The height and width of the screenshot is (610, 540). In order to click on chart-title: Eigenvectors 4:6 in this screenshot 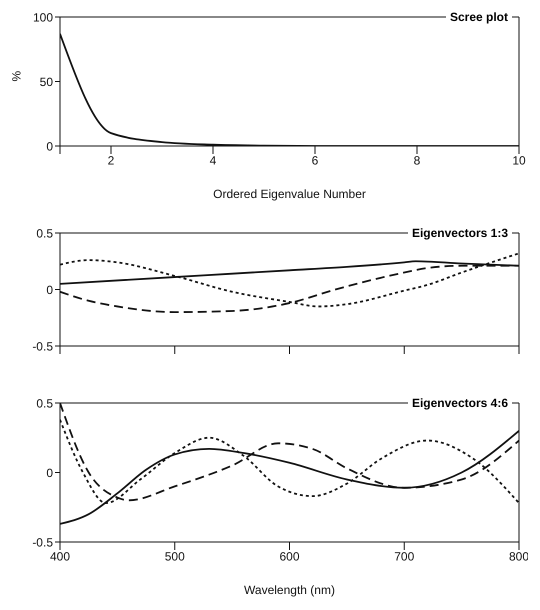, I will do `click(460, 403)`.